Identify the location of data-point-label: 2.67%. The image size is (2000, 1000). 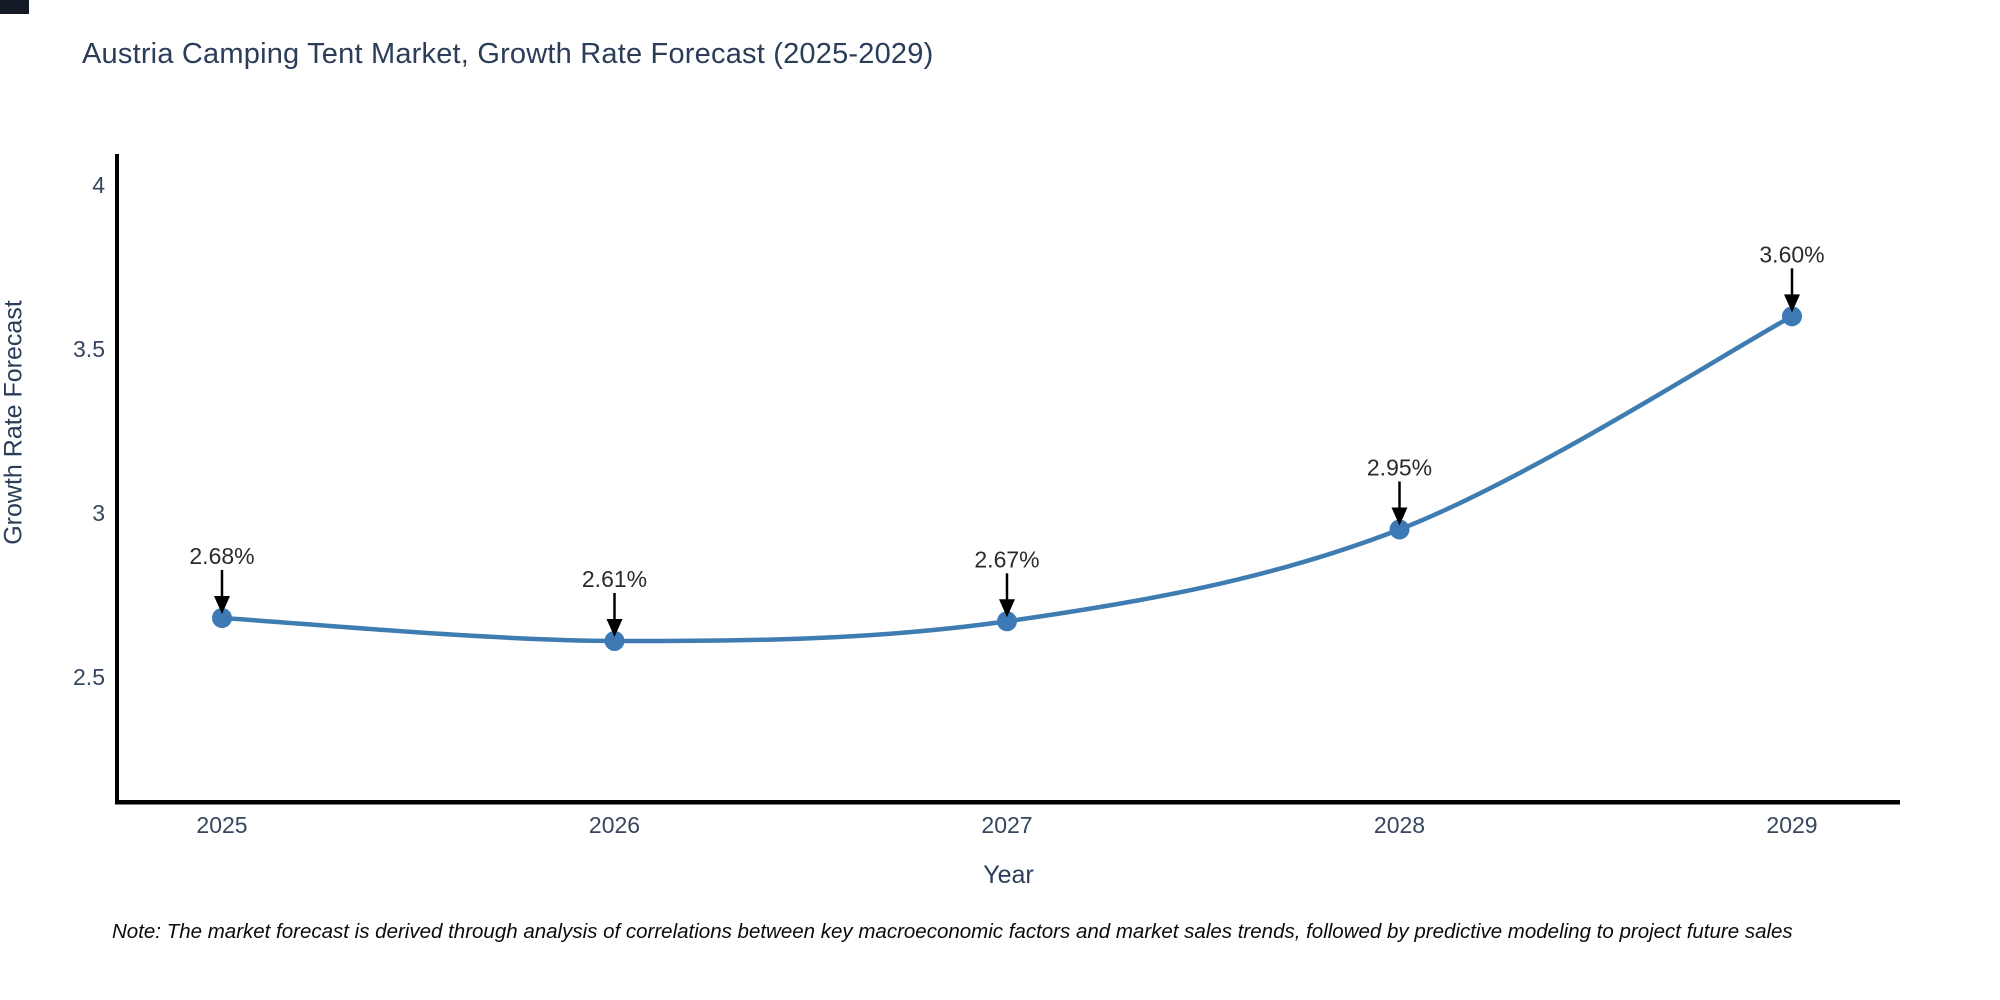
(1006, 559).